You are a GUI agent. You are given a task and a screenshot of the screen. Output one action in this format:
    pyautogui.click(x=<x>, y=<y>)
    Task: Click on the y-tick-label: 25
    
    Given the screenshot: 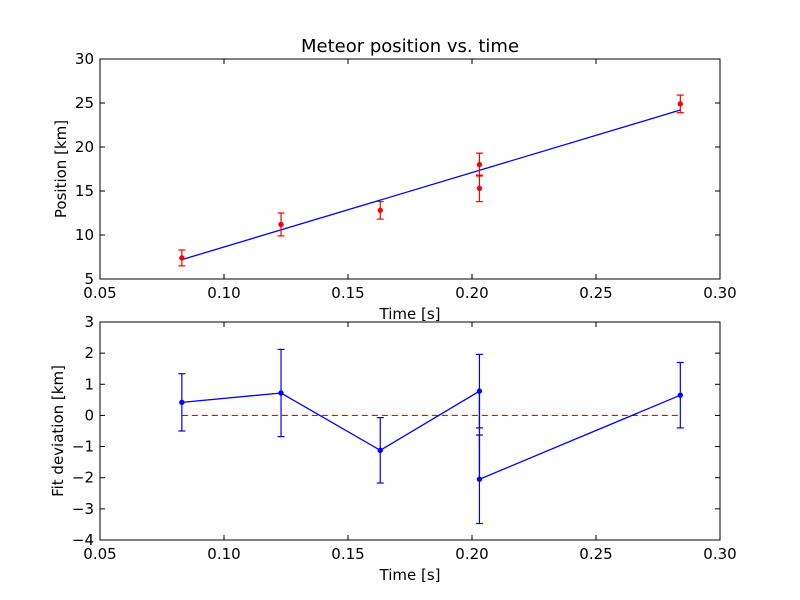 What is the action you would take?
    pyautogui.click(x=84, y=103)
    